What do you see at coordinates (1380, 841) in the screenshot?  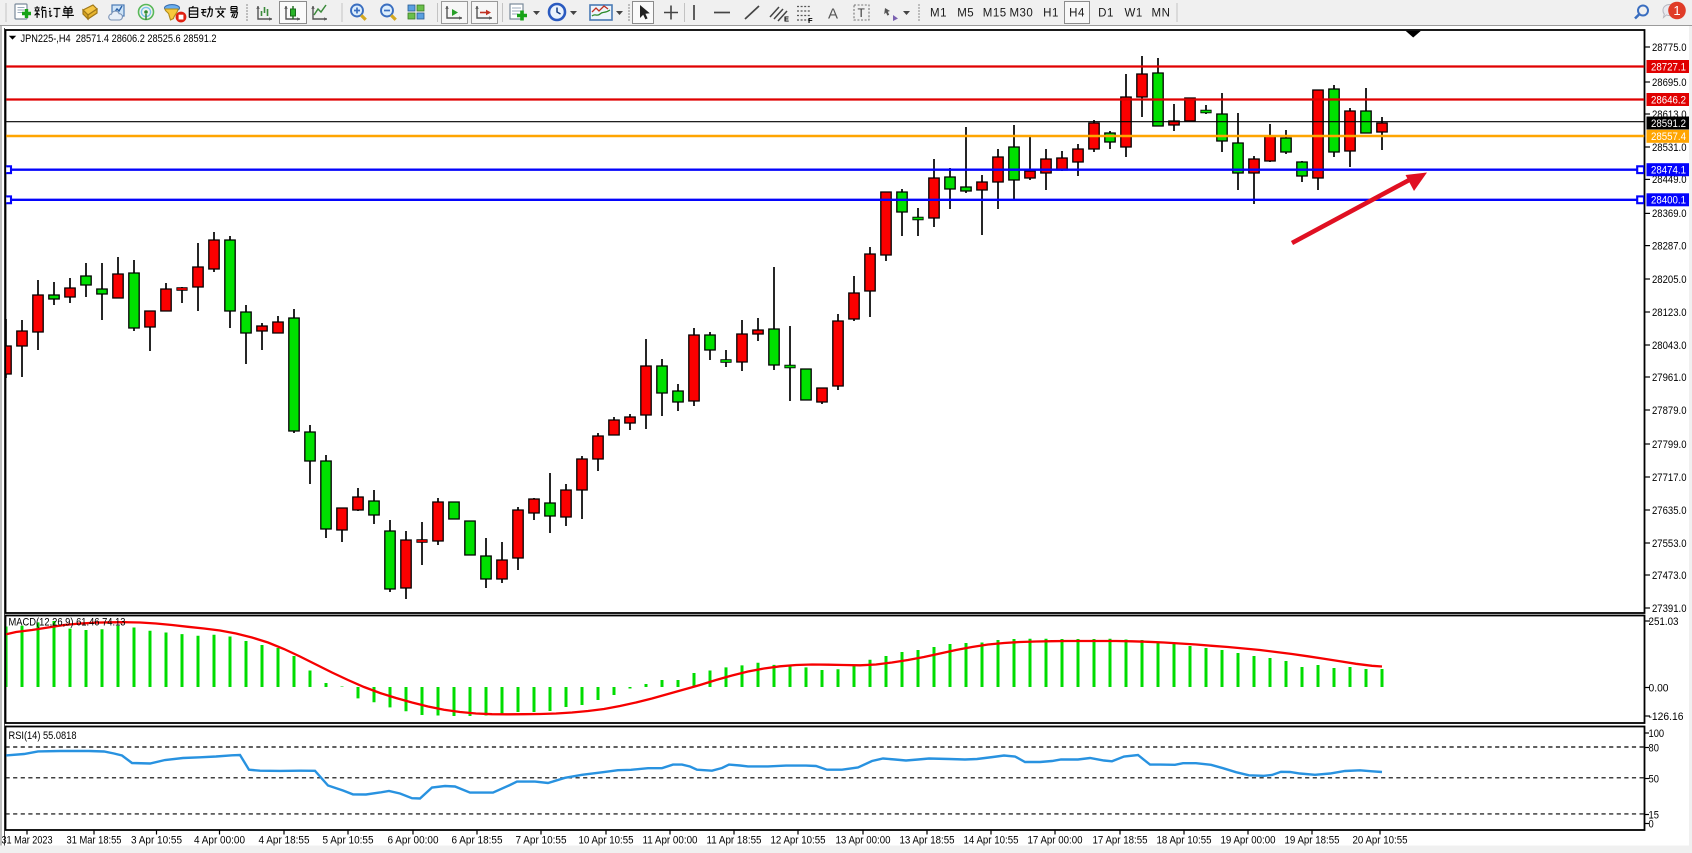 I see `svg-text: 20 Apr 10:55` at bounding box center [1380, 841].